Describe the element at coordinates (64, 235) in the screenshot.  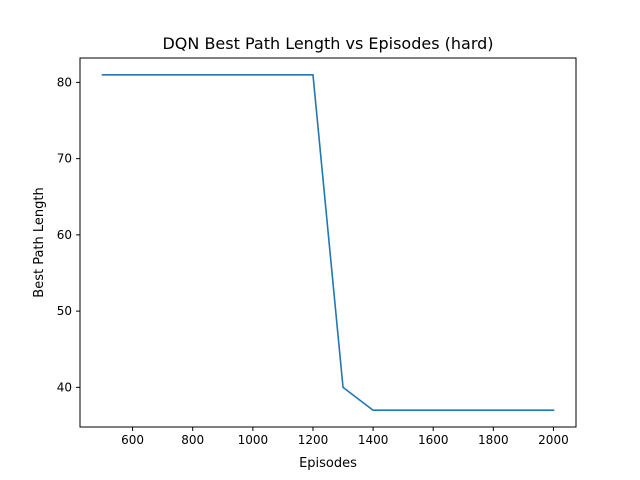
I see `y-tick-label: 60` at that location.